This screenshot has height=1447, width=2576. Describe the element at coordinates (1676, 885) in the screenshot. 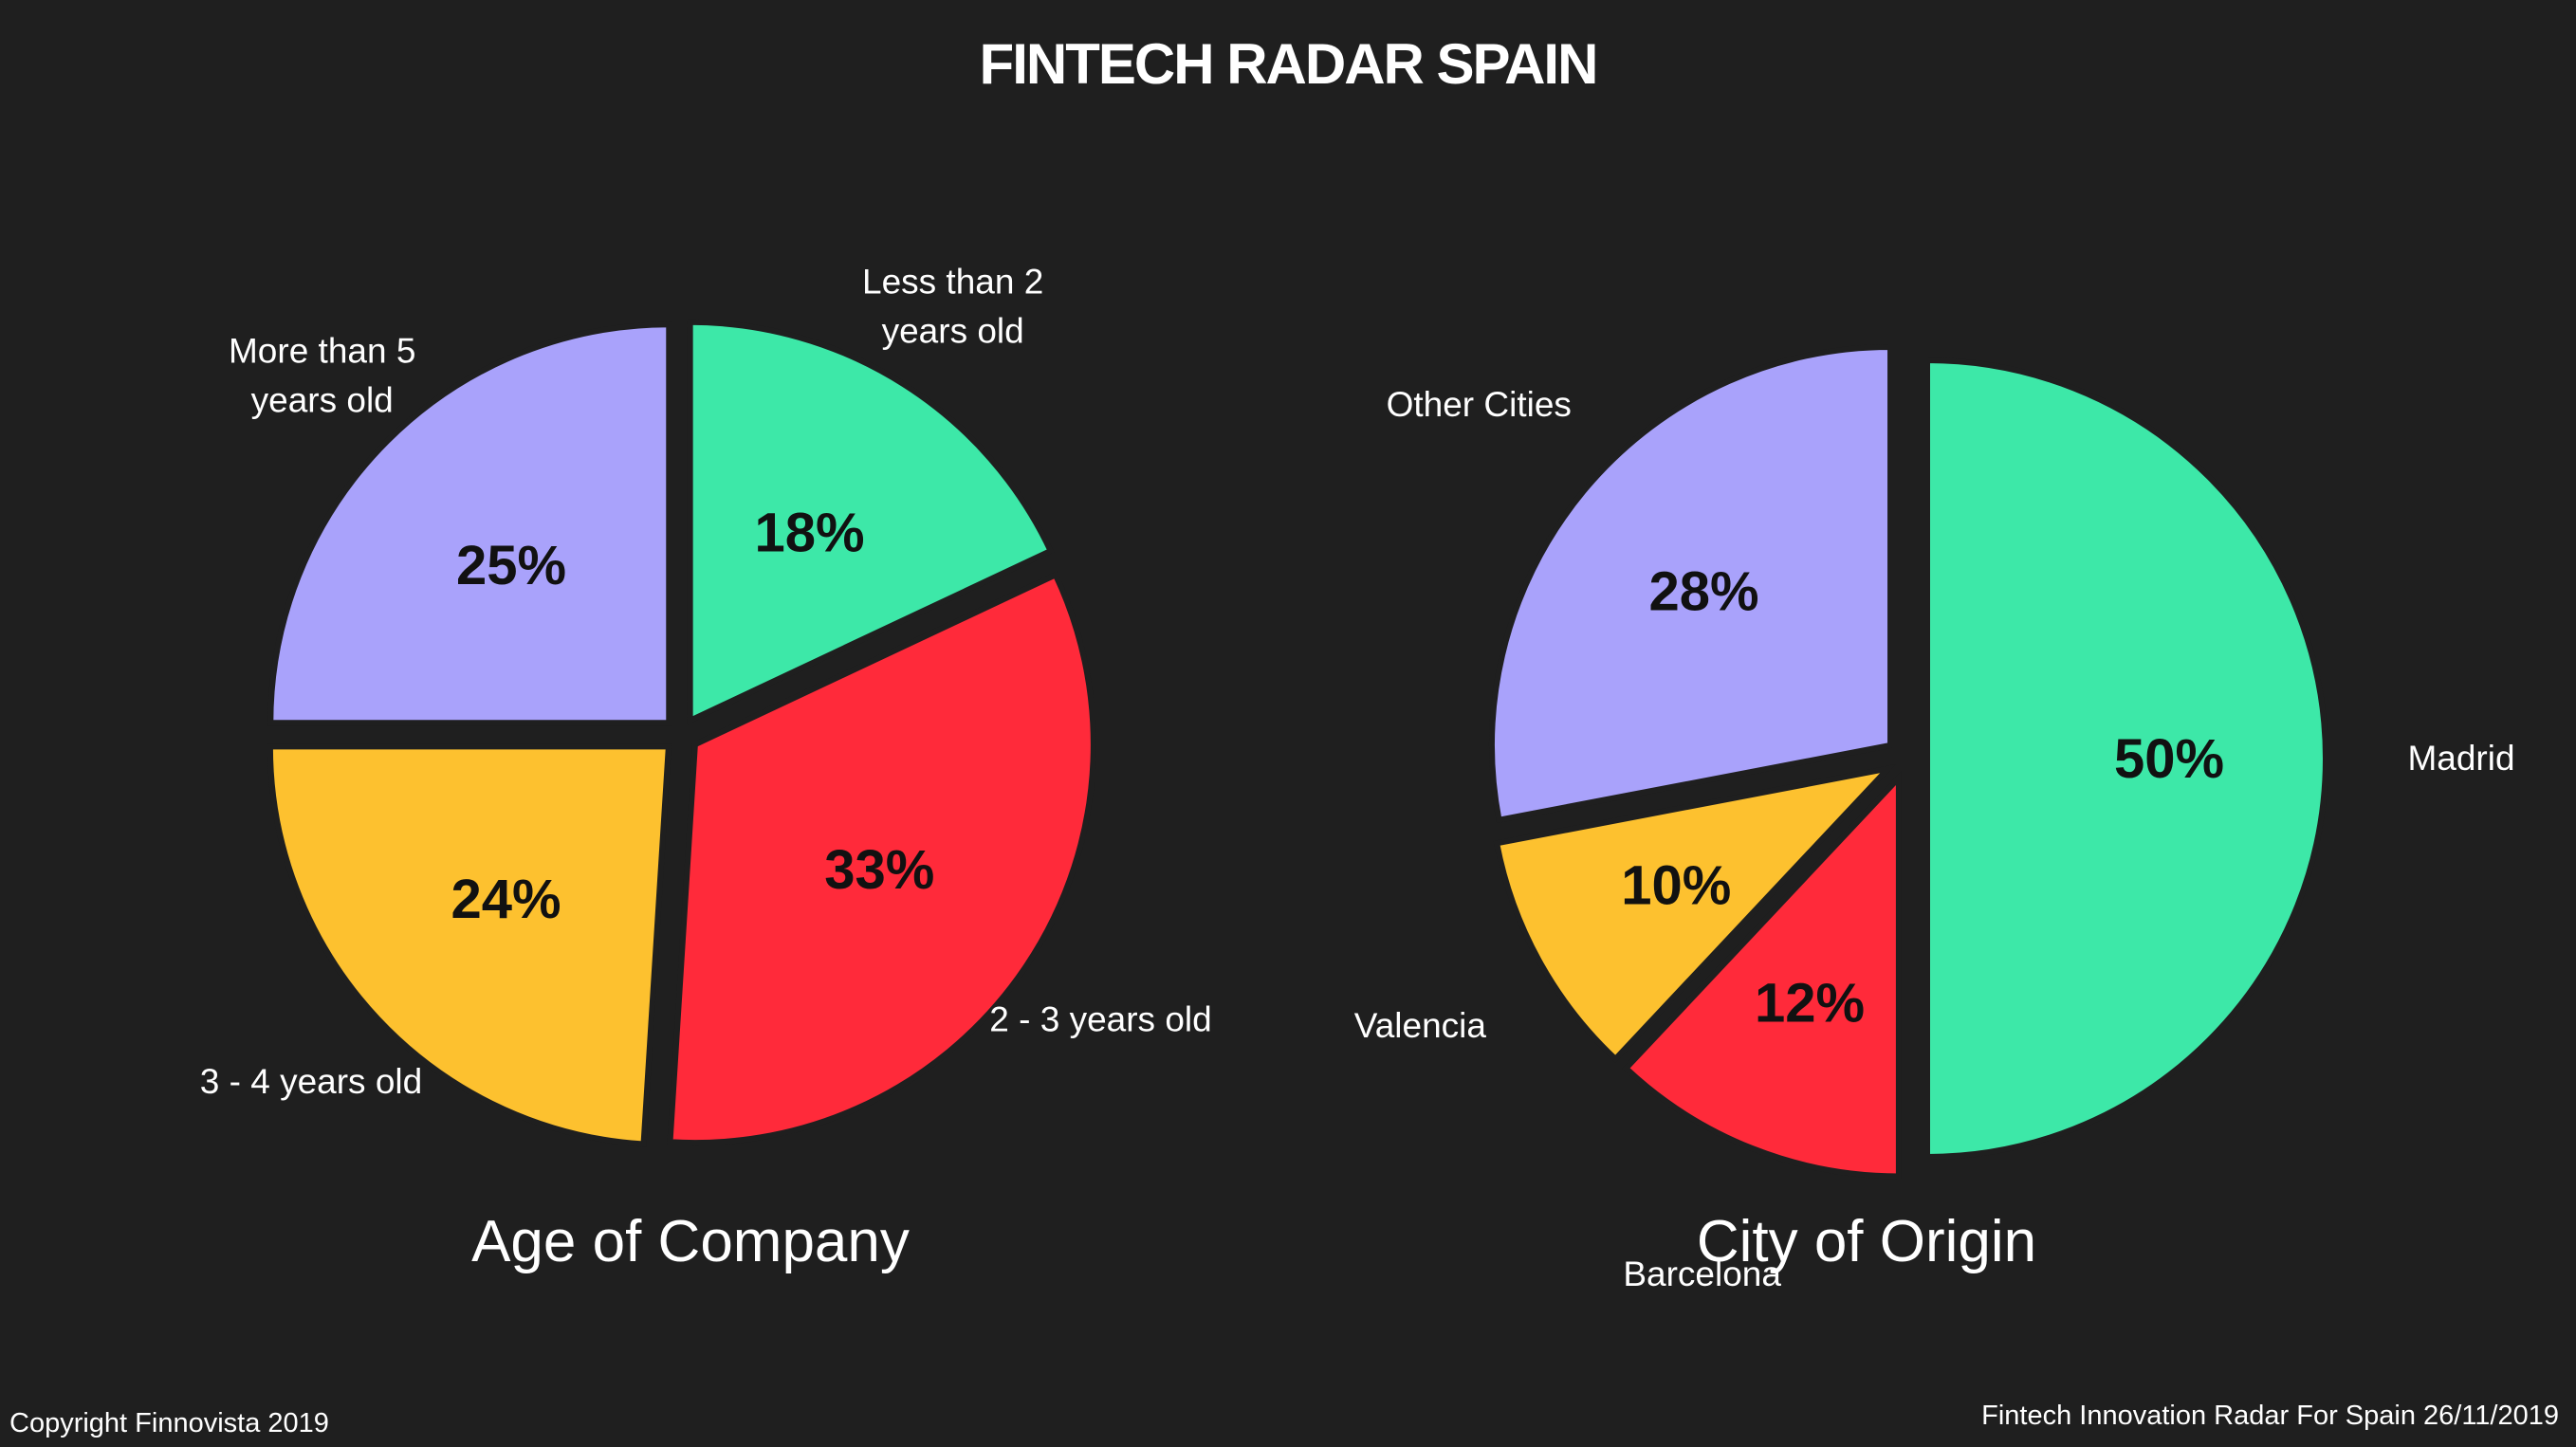

I see `pie-value-label-valencia: 10%` at that location.